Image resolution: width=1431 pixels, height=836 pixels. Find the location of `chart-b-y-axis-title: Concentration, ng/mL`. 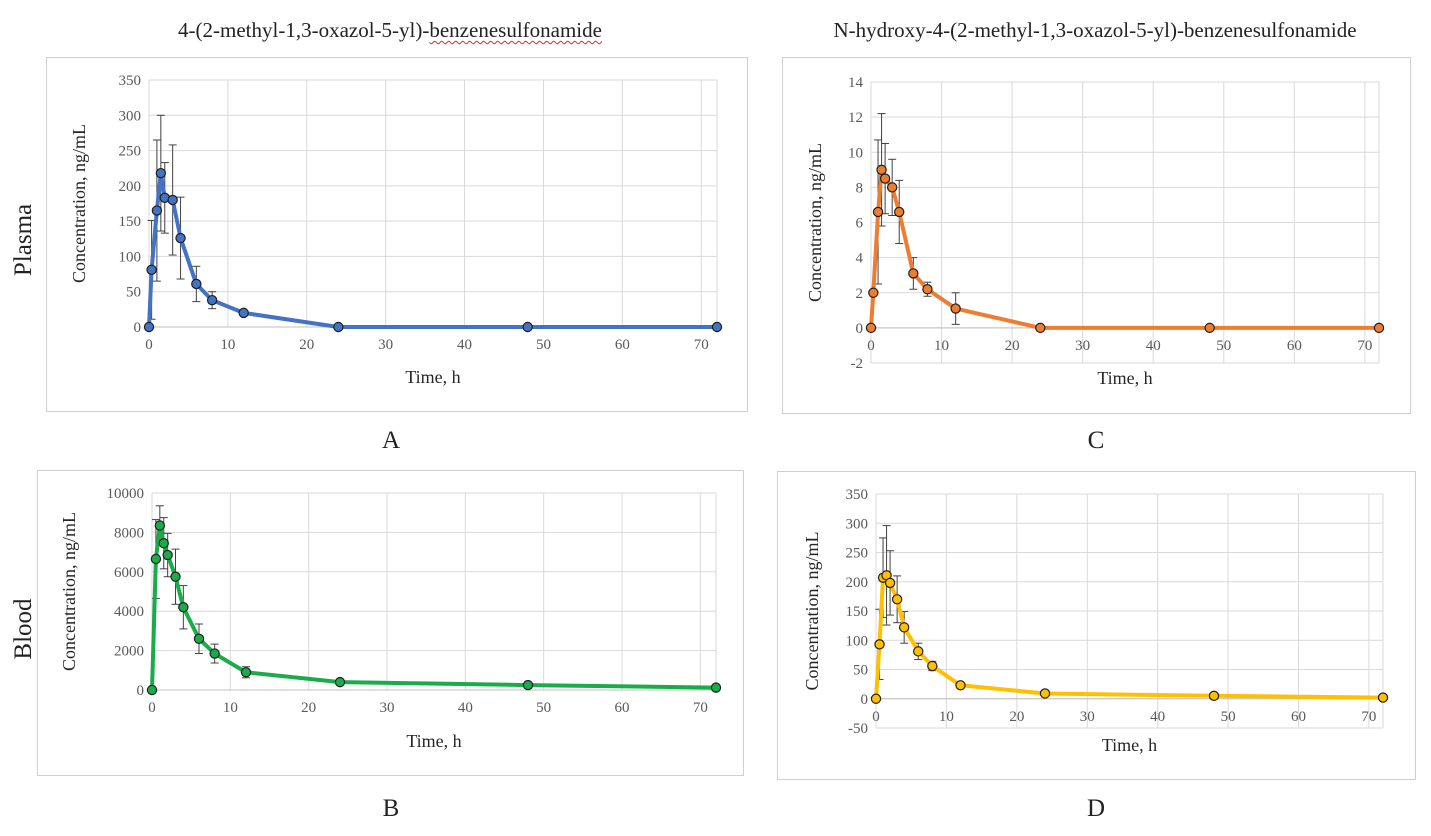

chart-b-y-axis-title: Concentration, ng/mL is located at coordinates (69, 591).